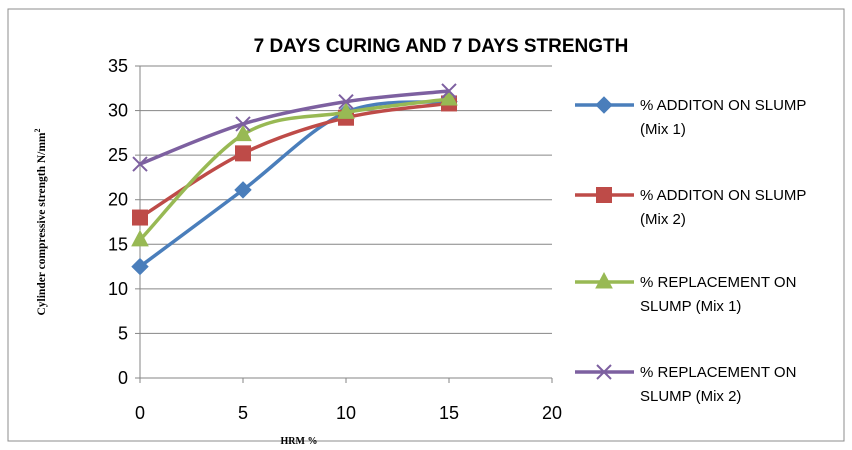 The height and width of the screenshot is (450, 852). Describe the element at coordinates (299, 441) in the screenshot. I see `x-axis-label: HRM %` at that location.